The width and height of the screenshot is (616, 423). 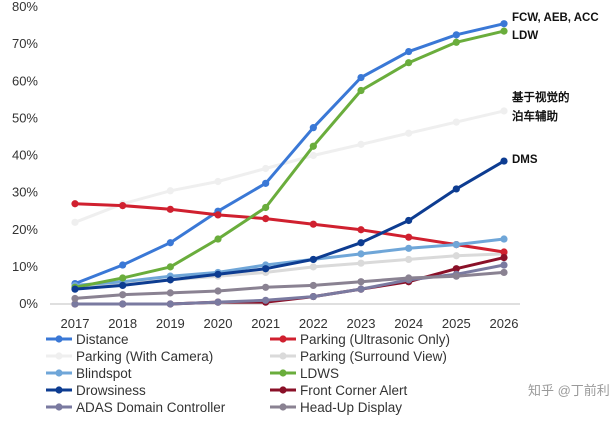 What do you see at coordinates (351, 407) in the screenshot?
I see `legend-label: Head-Up Display` at bounding box center [351, 407].